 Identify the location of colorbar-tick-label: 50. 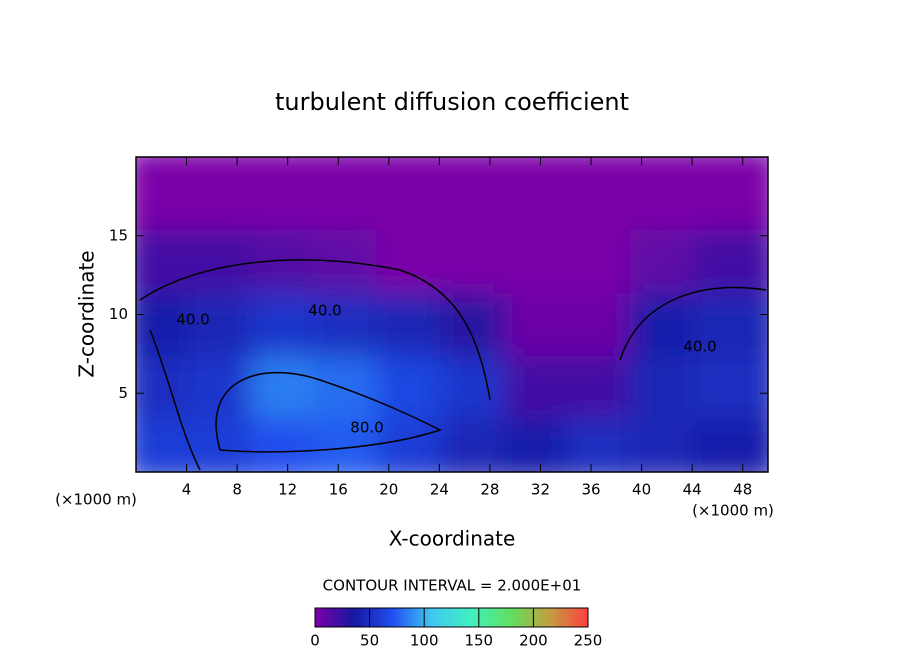
(369, 641).